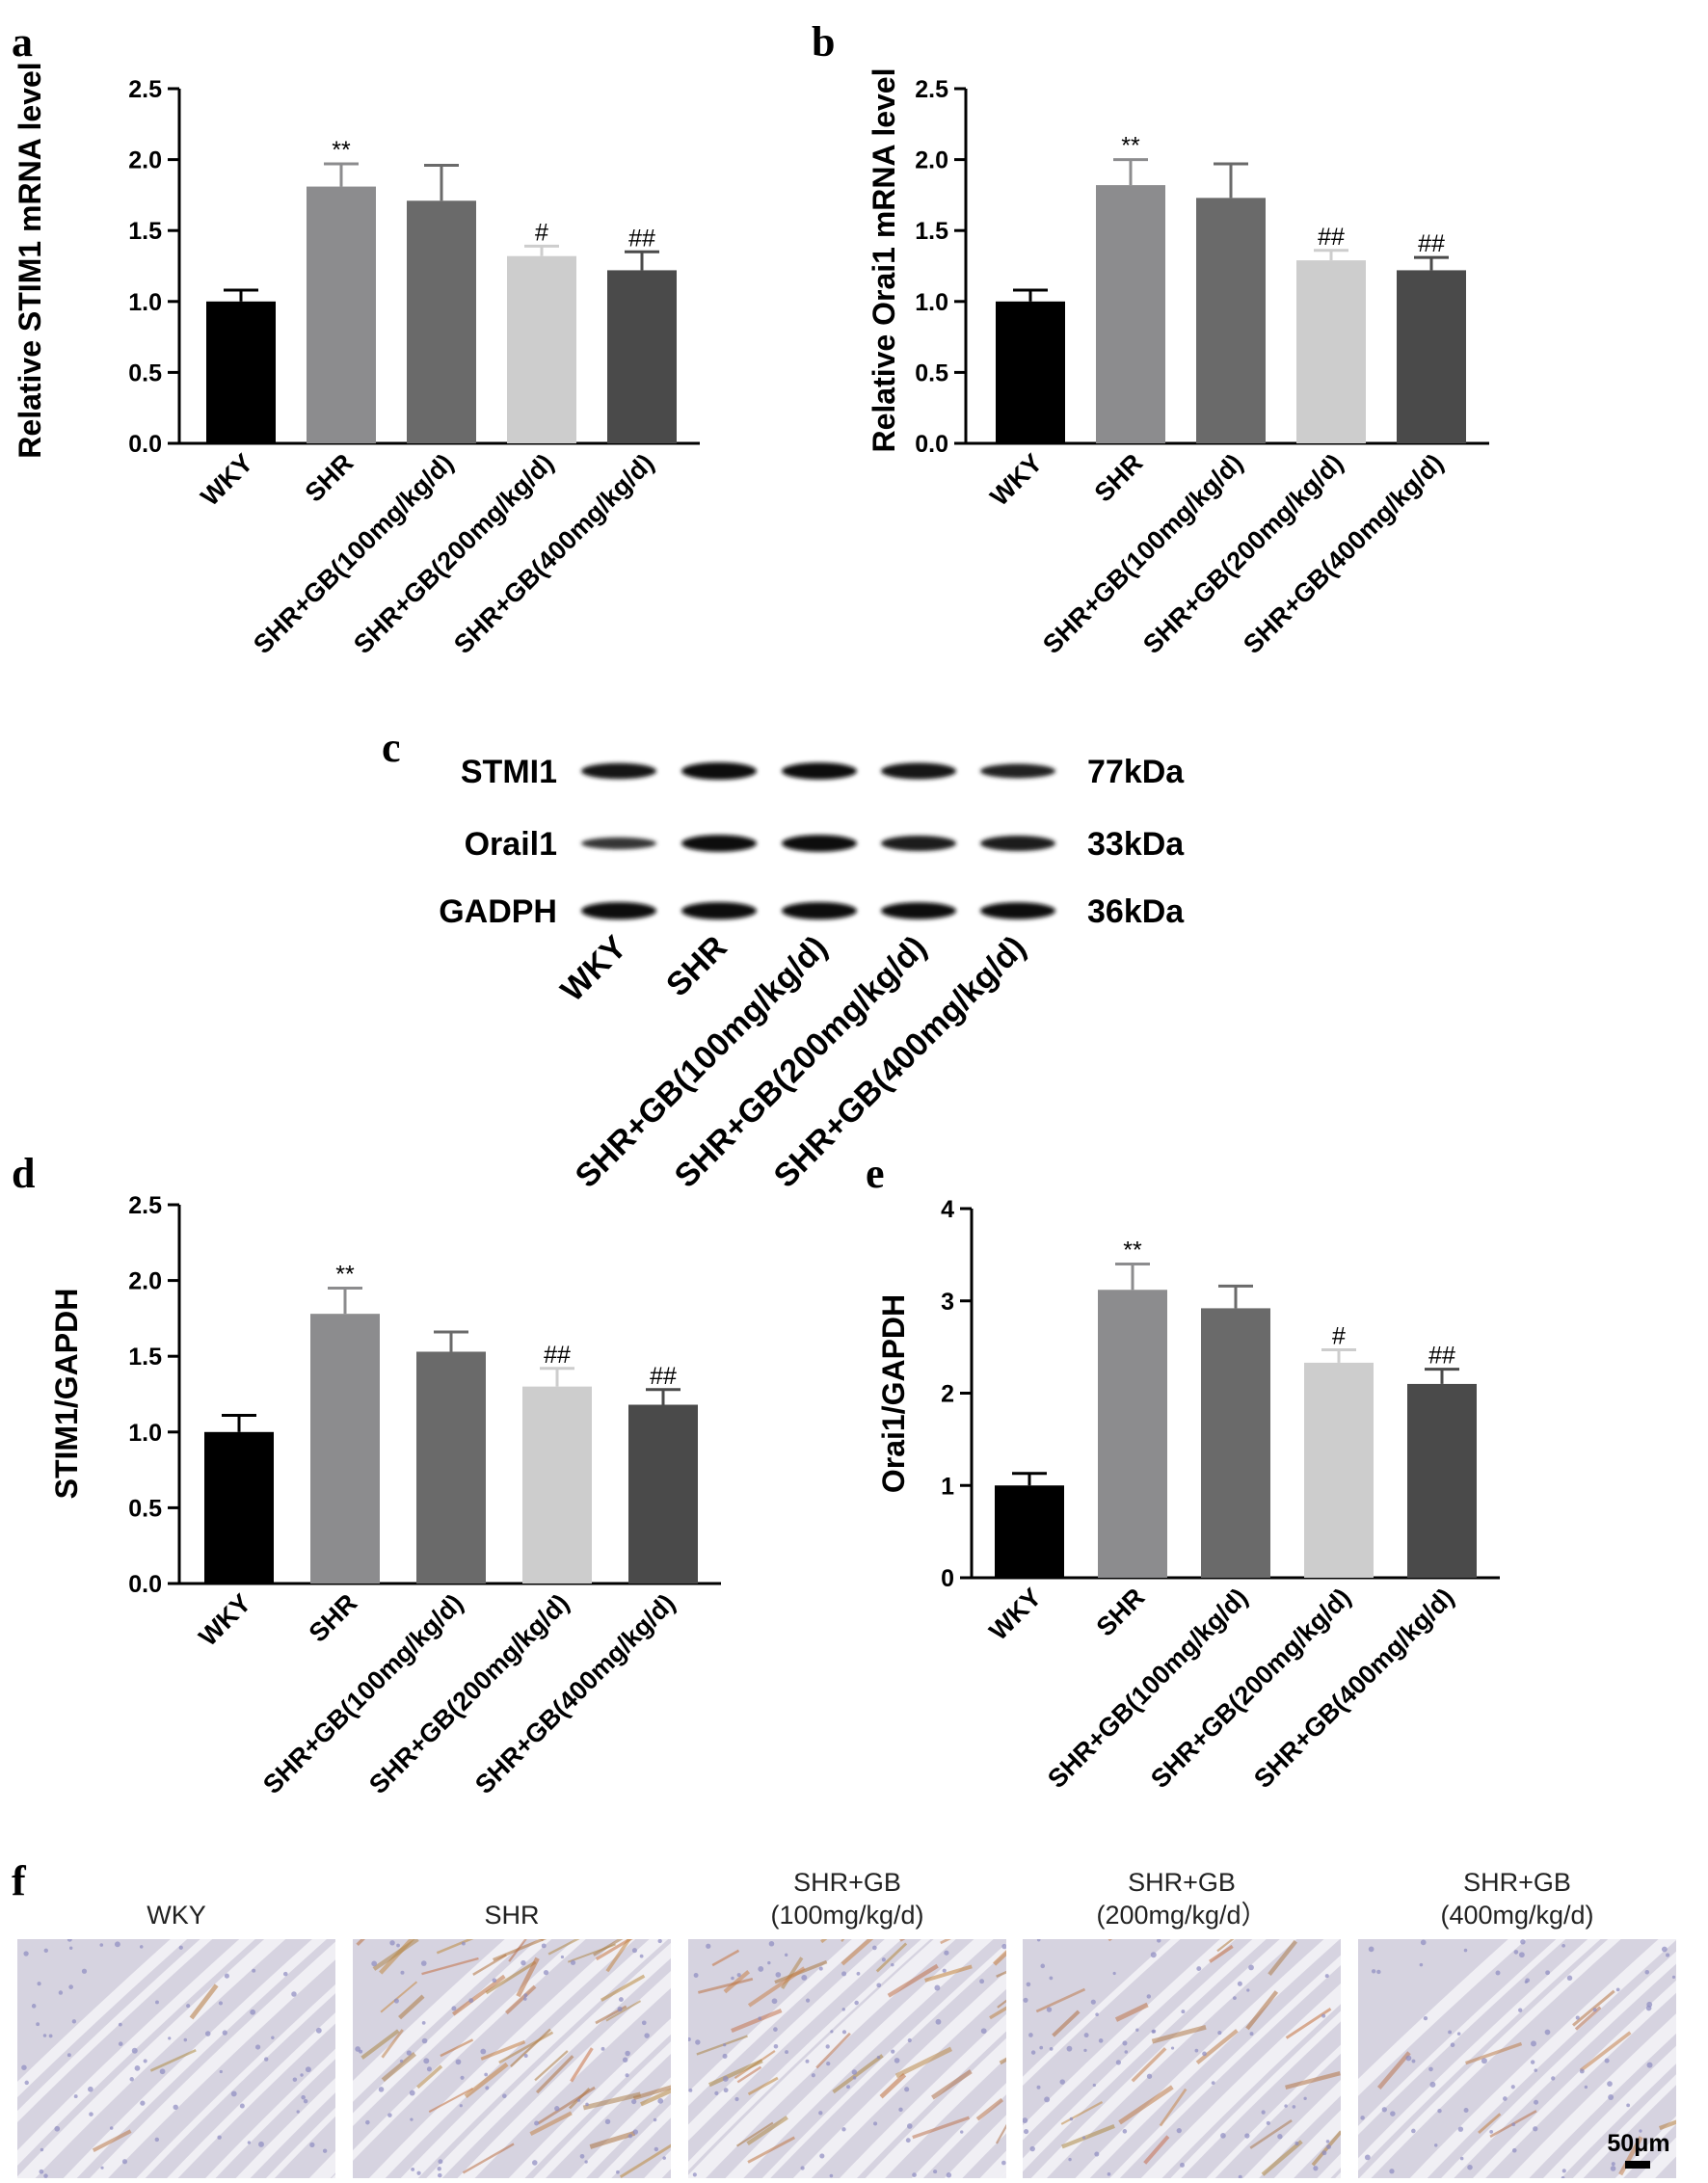 This screenshot has width=1708, height=2183. Describe the element at coordinates (391, 747) in the screenshot. I see `panel-letter: c` at that location.